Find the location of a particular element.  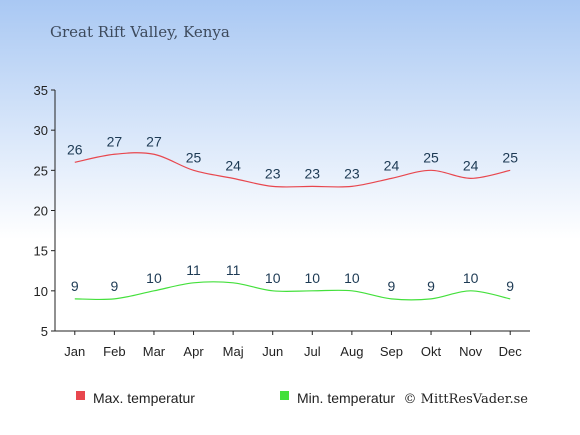

chart-title: Great Rift Valley, Kenya is located at coordinates (140, 32).